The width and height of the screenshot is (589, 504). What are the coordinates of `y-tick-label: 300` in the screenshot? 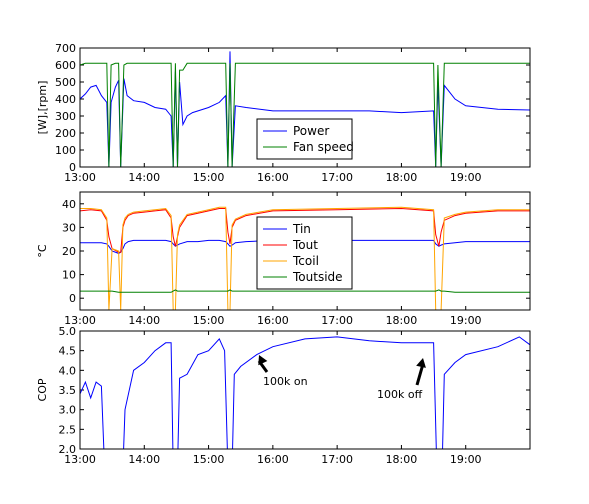 It's located at (65, 116).